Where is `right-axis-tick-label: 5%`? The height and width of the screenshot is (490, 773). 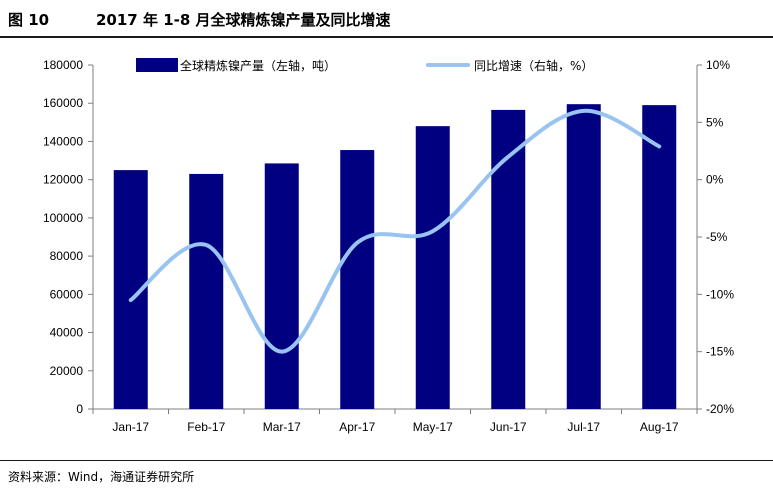
right-axis-tick-label: 5% is located at coordinates (715, 122).